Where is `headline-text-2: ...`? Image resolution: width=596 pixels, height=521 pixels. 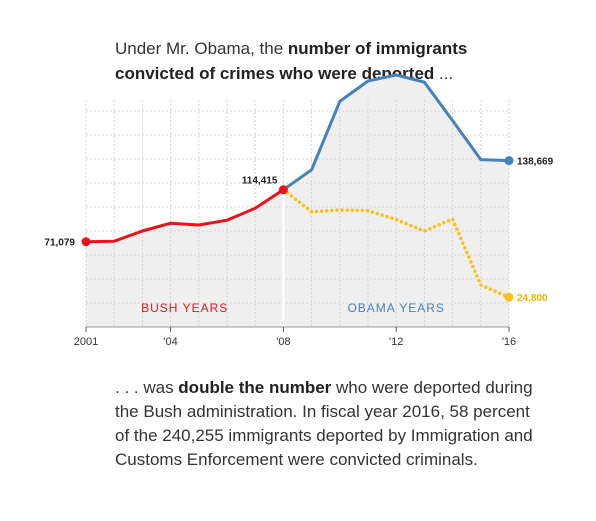 headline-text-2: ... is located at coordinates (444, 73).